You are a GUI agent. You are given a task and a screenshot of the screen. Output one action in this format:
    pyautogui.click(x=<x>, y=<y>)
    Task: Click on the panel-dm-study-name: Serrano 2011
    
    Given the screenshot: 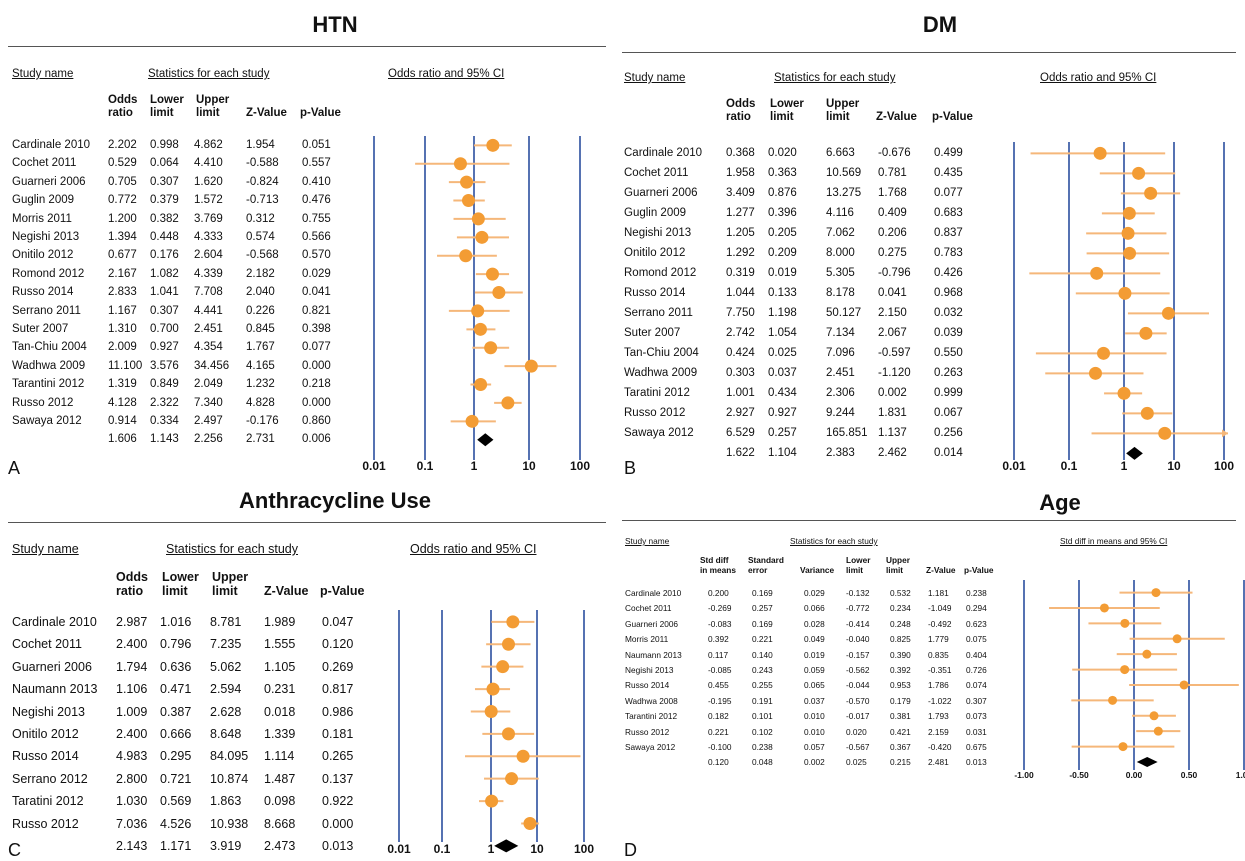 What is the action you would take?
    pyautogui.click(x=658, y=313)
    